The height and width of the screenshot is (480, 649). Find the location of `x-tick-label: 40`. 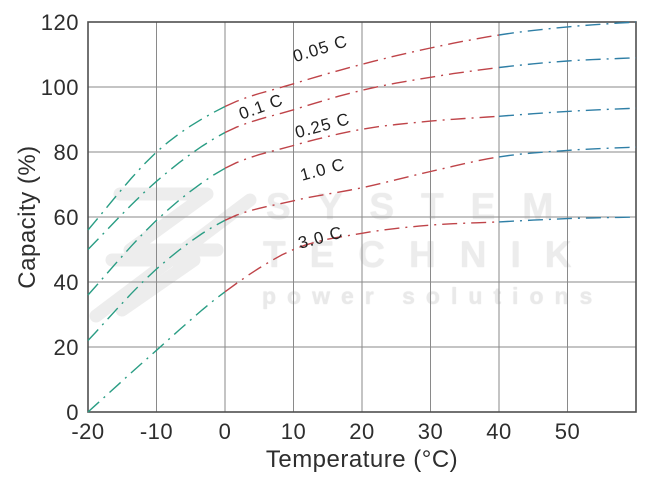

x-tick-label: 40 is located at coordinates (498, 431).